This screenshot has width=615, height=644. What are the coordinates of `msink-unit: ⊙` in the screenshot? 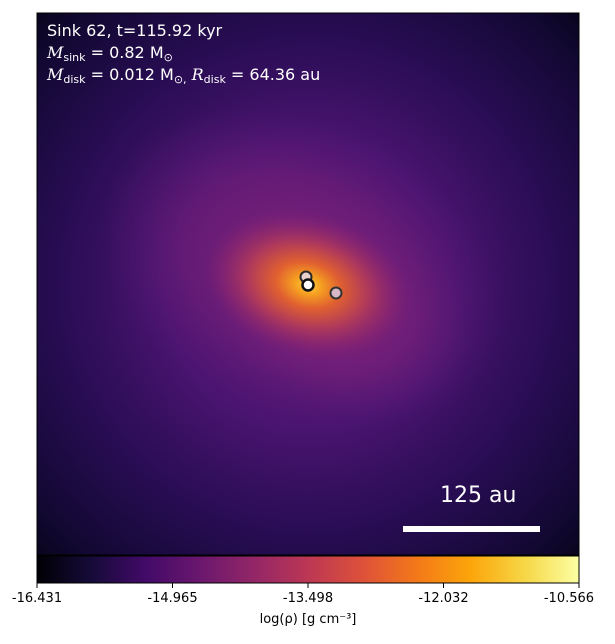 It's located at (168, 57).